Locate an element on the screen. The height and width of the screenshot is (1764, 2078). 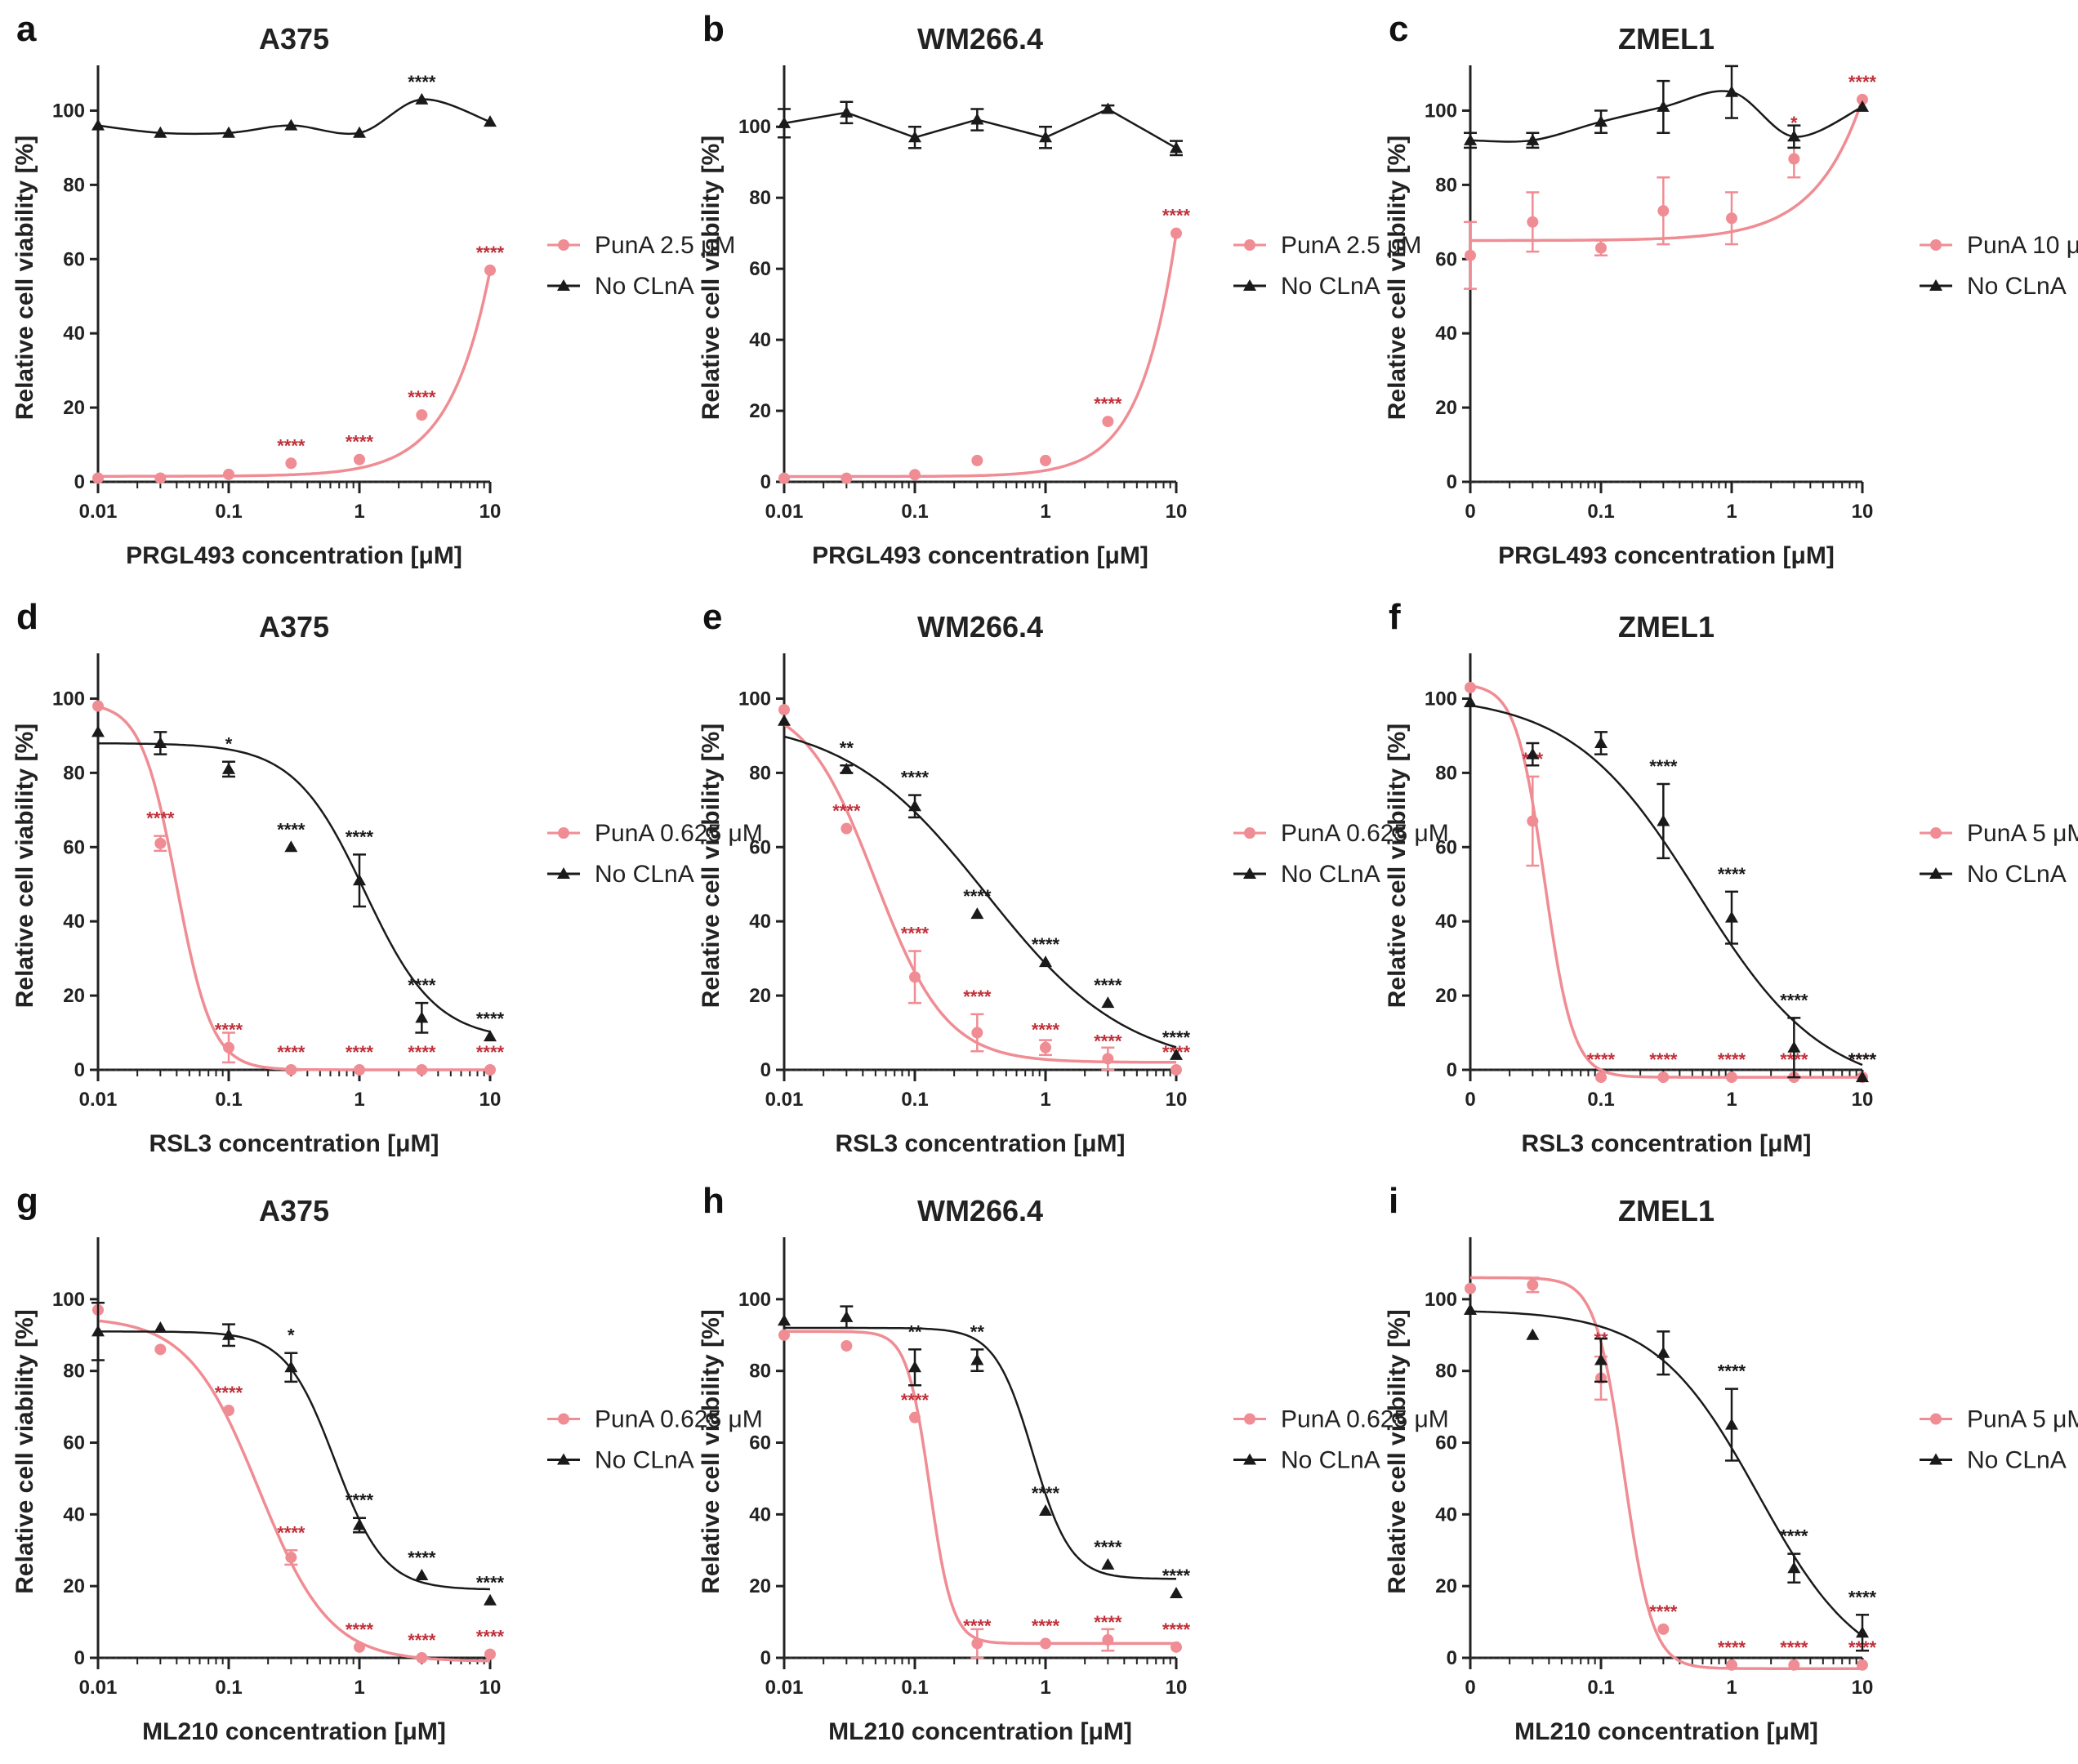
y-tick-label: 0 is located at coordinates (765, 1658).